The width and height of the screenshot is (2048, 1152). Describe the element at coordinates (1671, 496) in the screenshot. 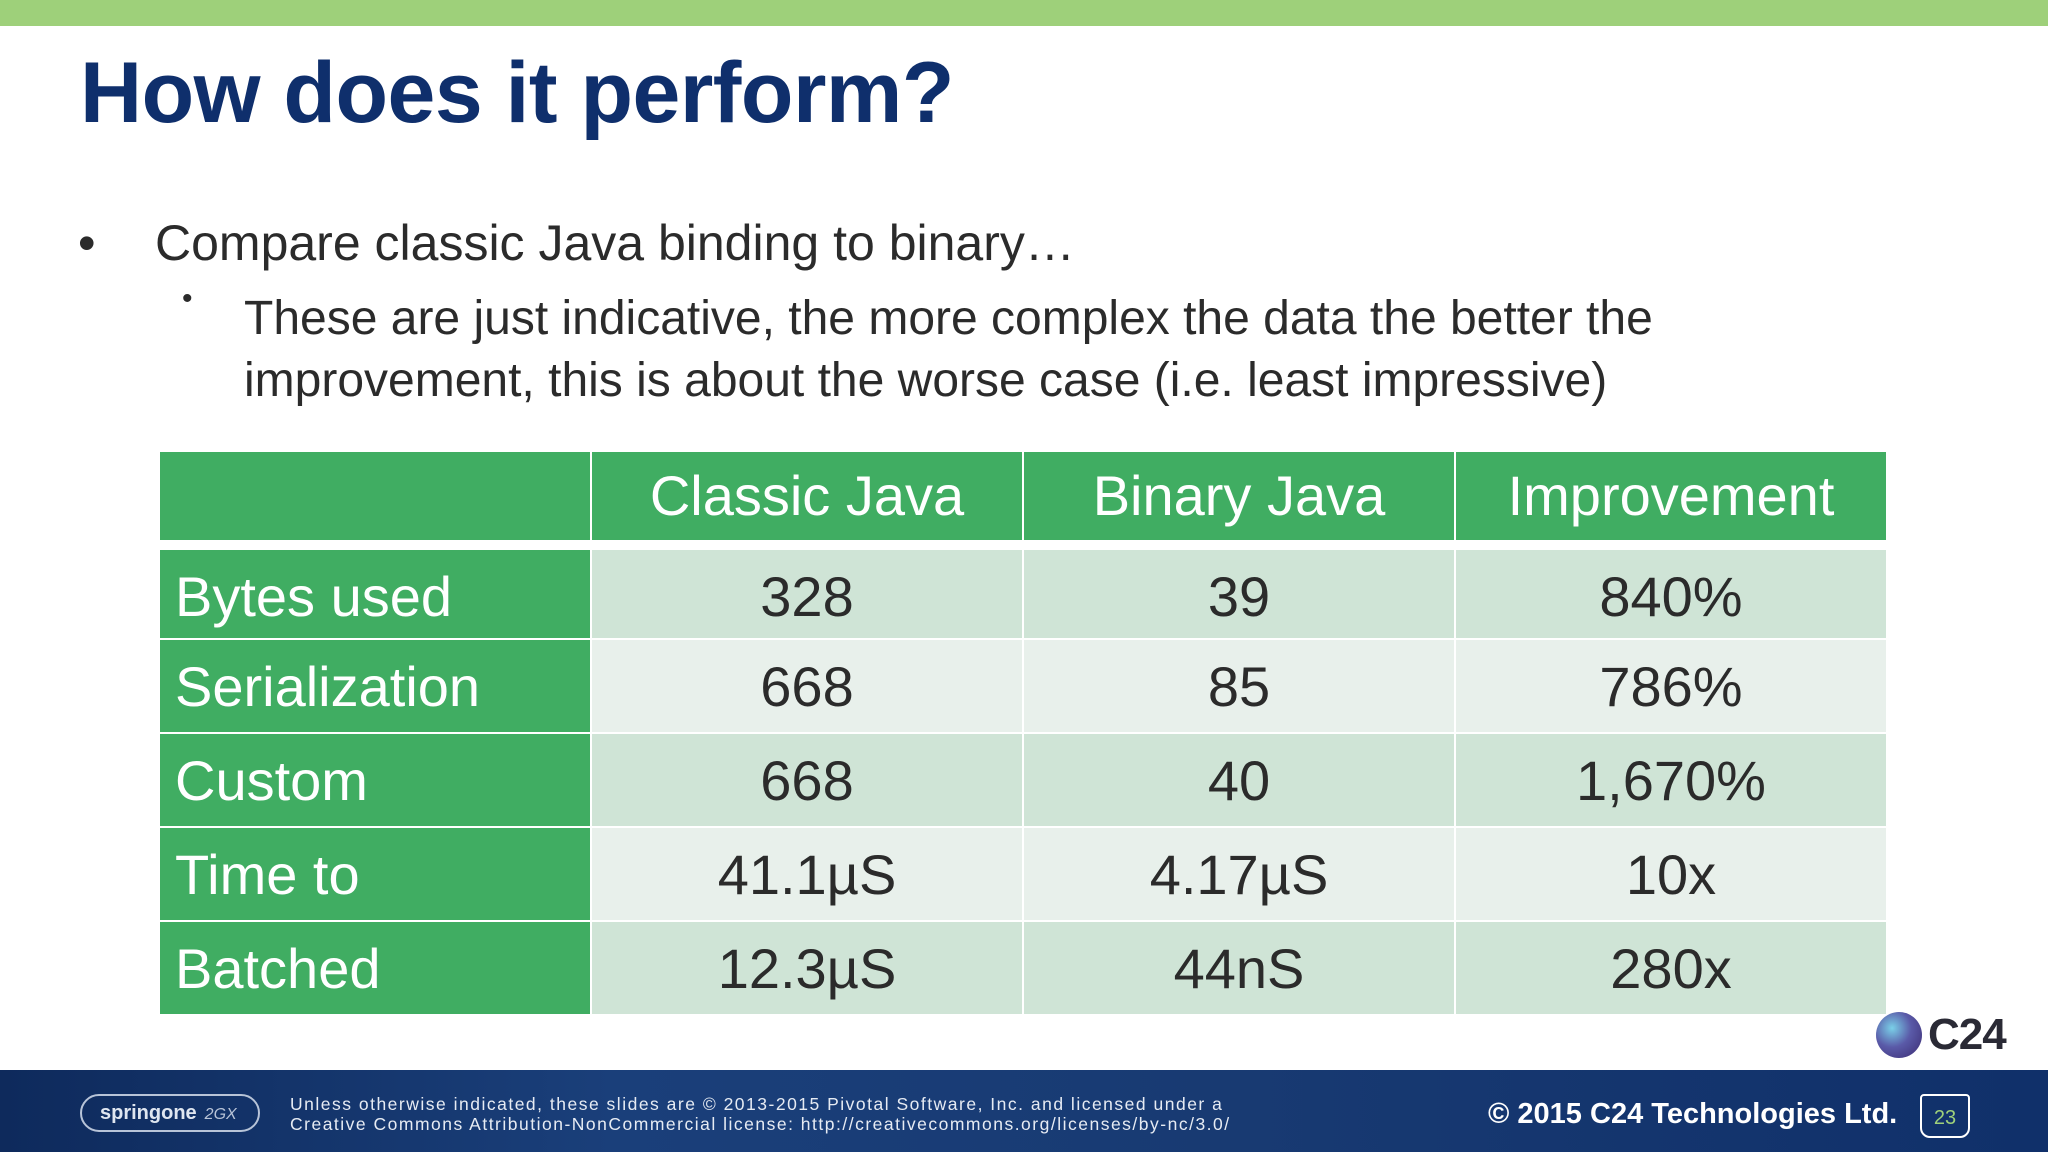

I see `table-header-improvement: Improvement` at that location.